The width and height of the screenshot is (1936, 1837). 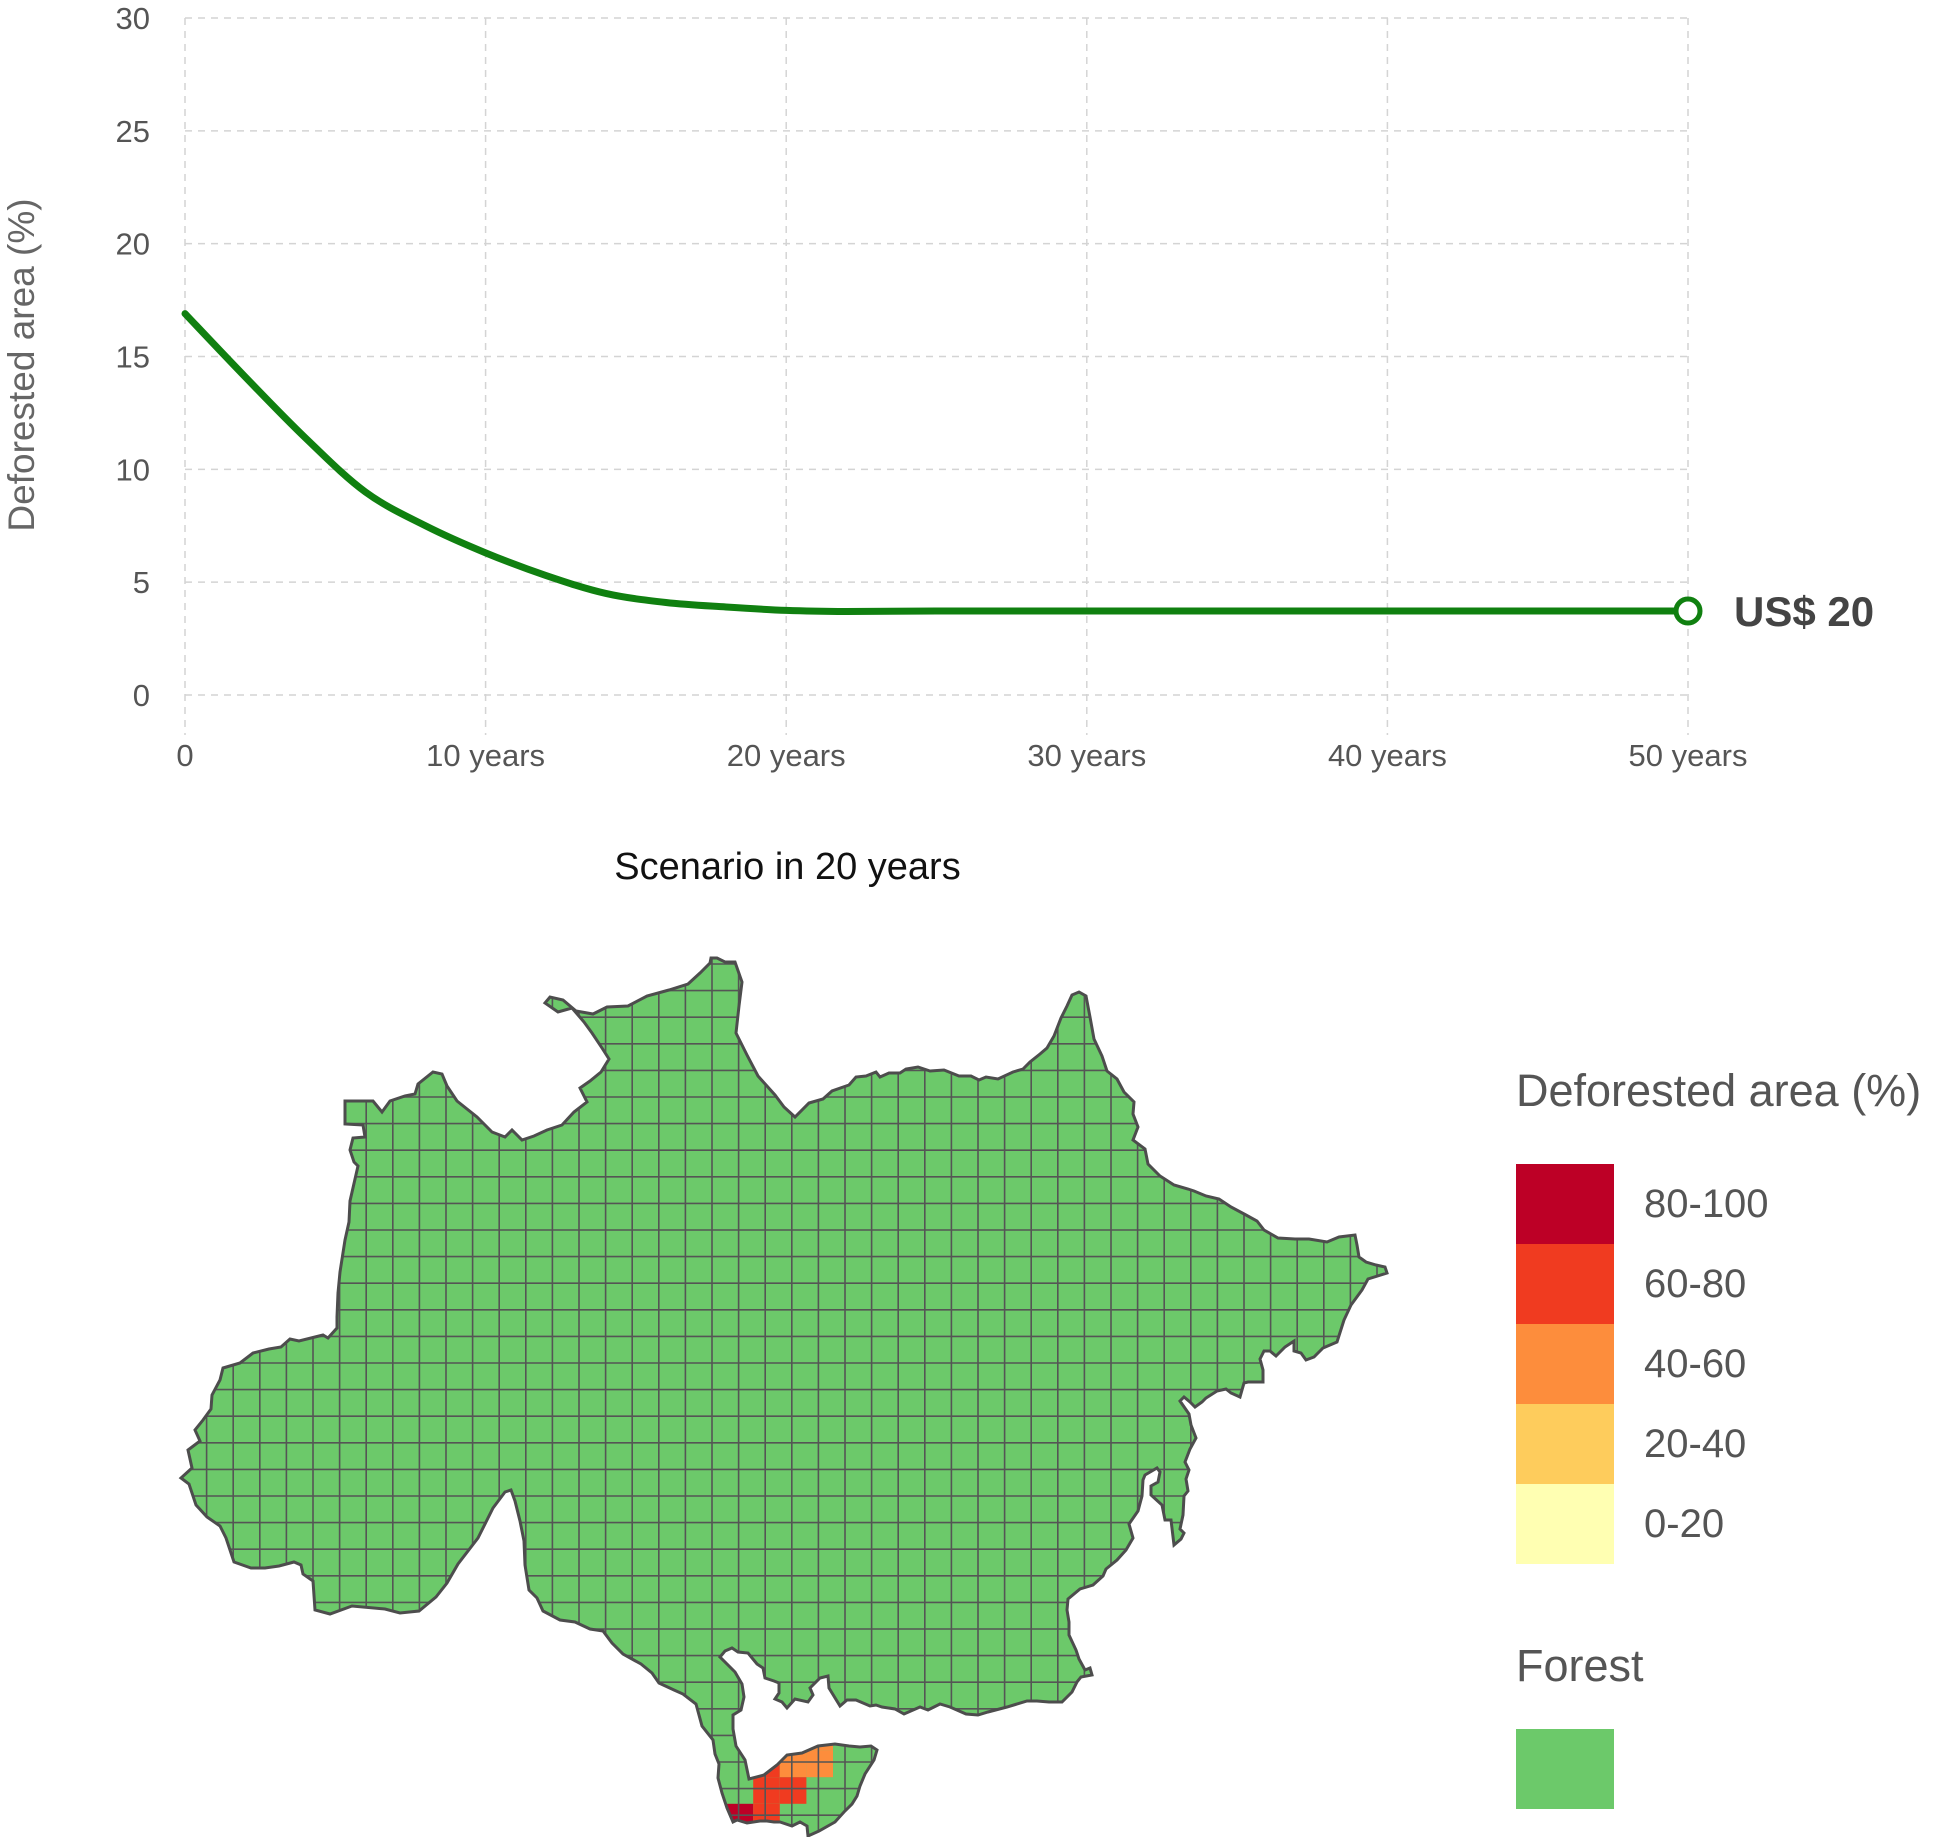 What do you see at coordinates (1695, 1363) in the screenshot?
I see `legend-label: 40-60` at bounding box center [1695, 1363].